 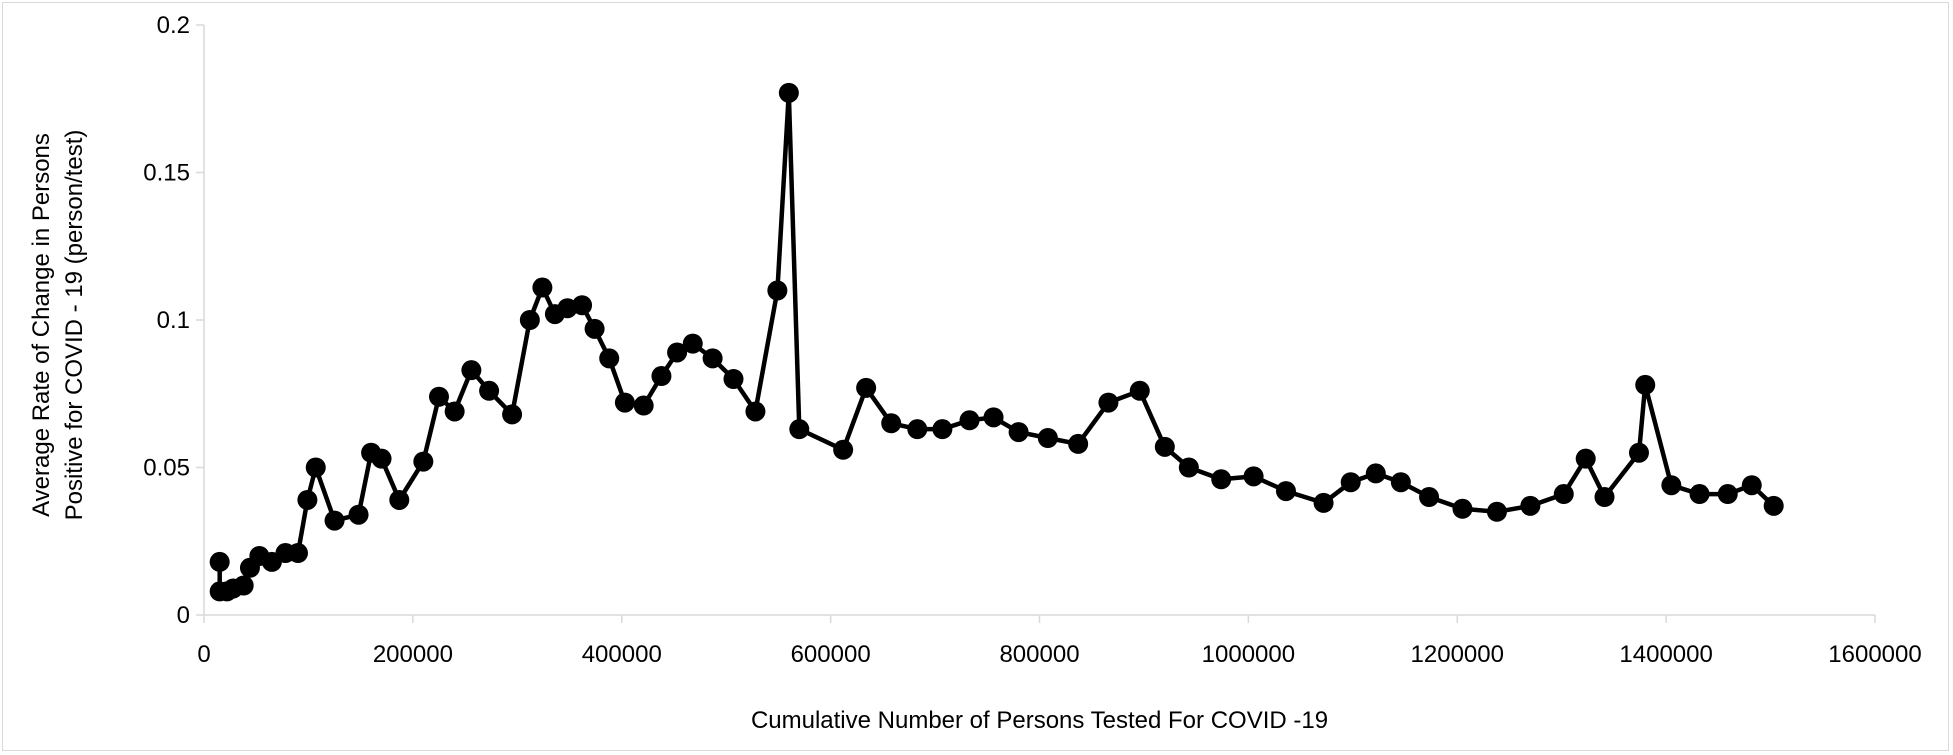 I want to click on x-tick-label: 600000, so click(x=831, y=654).